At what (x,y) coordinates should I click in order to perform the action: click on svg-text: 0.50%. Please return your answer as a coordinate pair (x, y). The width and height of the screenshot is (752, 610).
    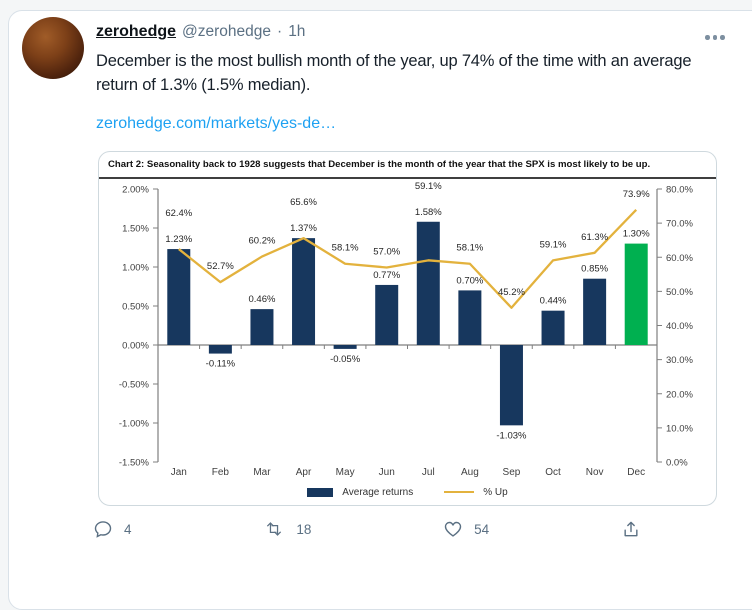
    Looking at the image, I should click on (135, 307).